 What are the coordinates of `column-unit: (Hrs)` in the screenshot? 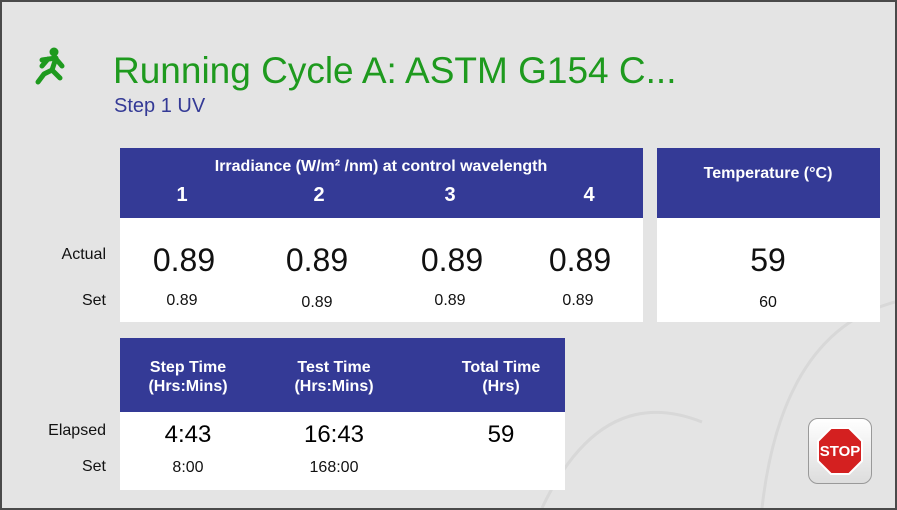 It's located at (501, 386).